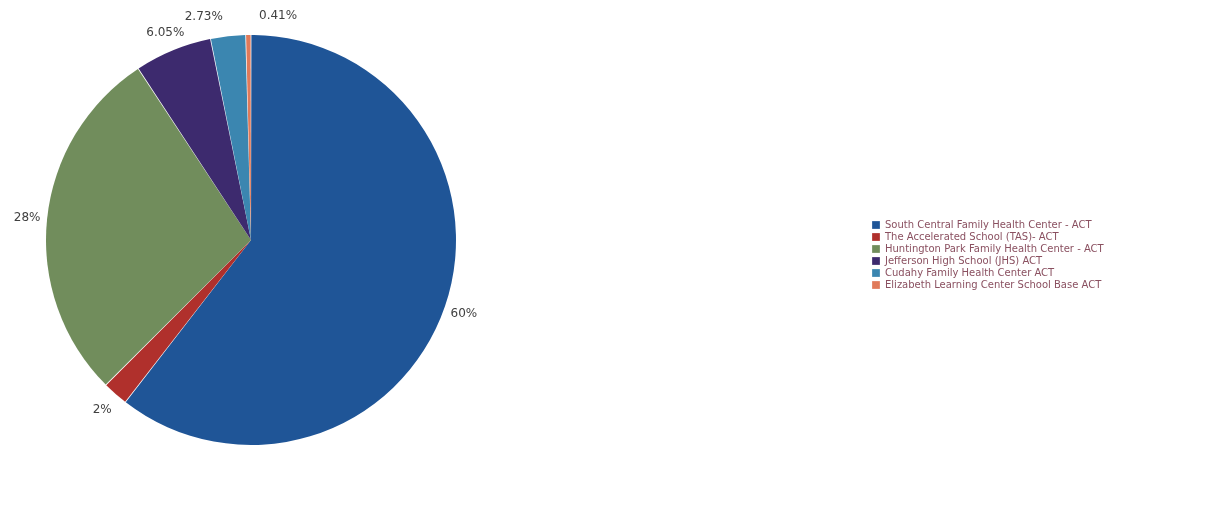 The width and height of the screenshot is (1226, 524). What do you see at coordinates (278, 15) in the screenshot?
I see `data-label: 0.41%` at bounding box center [278, 15].